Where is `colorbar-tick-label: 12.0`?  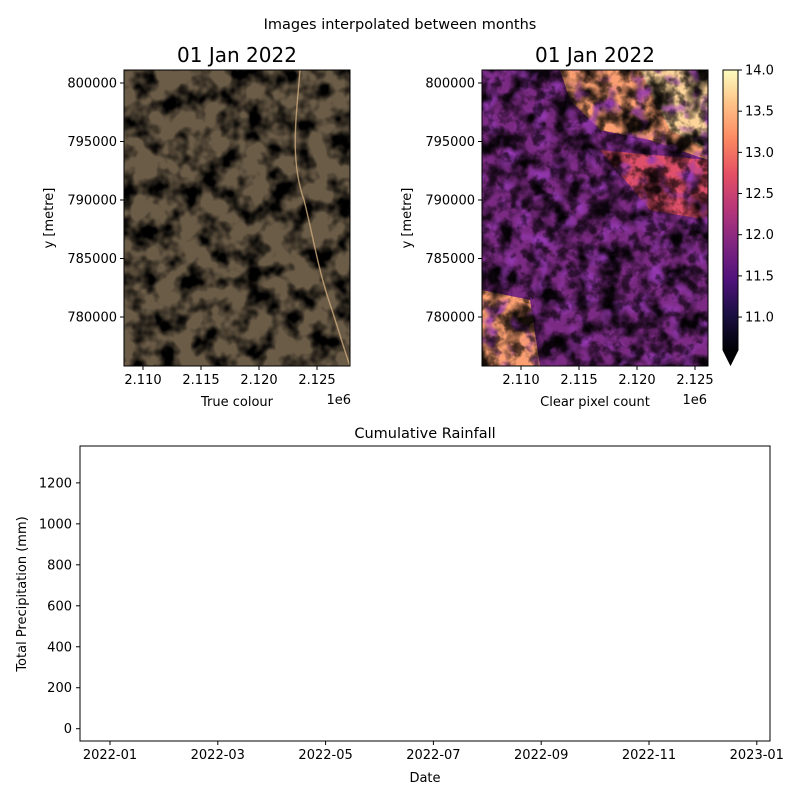
colorbar-tick-label: 12.0 is located at coordinates (759, 235).